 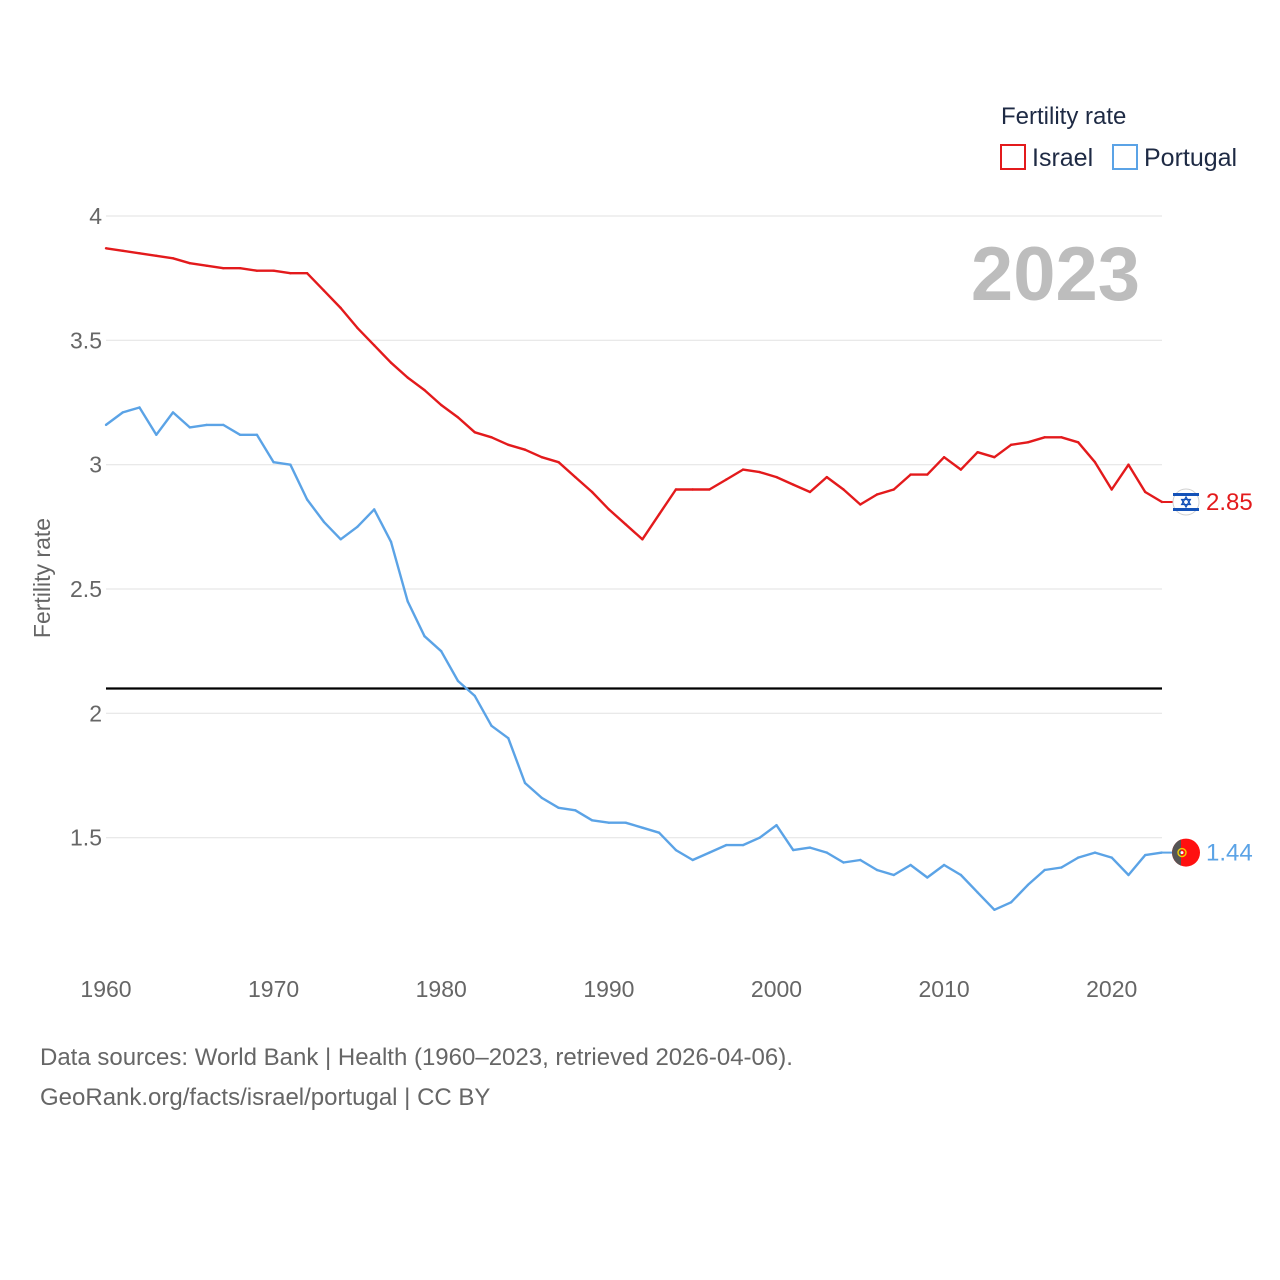 What do you see at coordinates (86, 340) in the screenshot?
I see `y-tick-label: 3.5` at bounding box center [86, 340].